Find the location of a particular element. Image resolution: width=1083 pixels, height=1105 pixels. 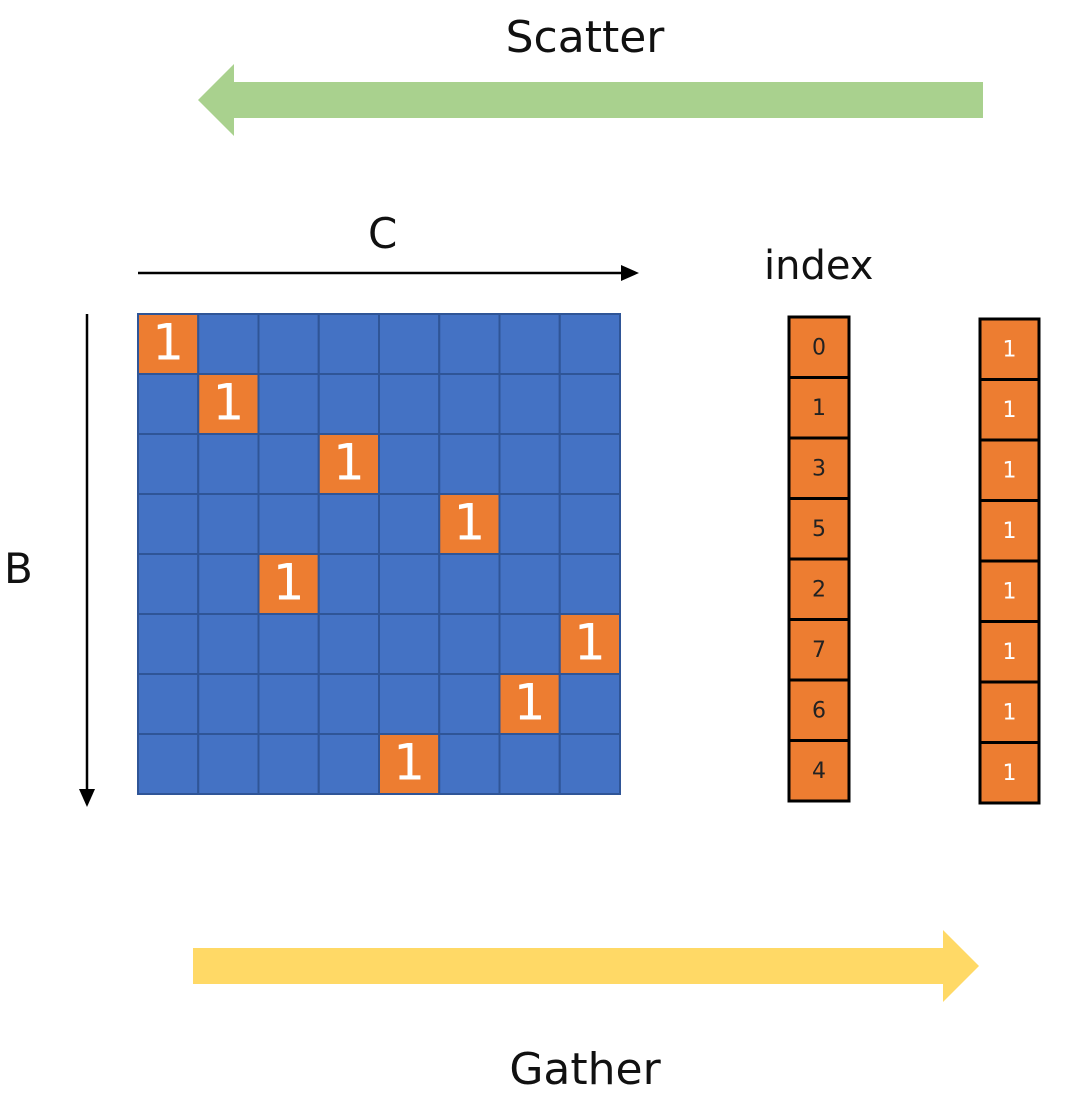

index-label: index is located at coordinates (819, 266).